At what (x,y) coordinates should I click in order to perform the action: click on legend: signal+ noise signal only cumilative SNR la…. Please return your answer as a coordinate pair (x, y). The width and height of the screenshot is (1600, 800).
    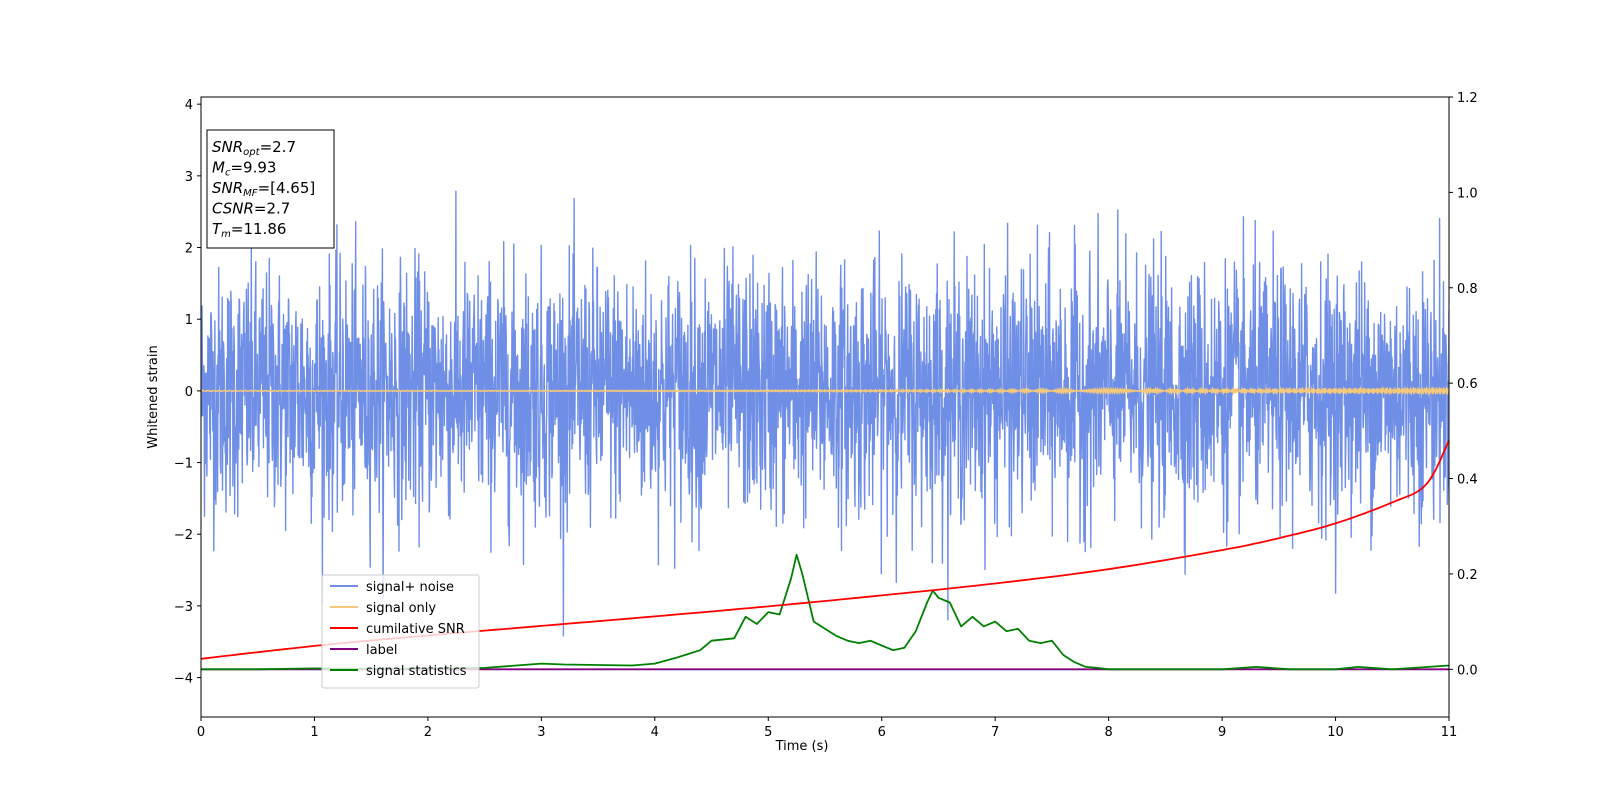
    Looking at the image, I should click on (400, 631).